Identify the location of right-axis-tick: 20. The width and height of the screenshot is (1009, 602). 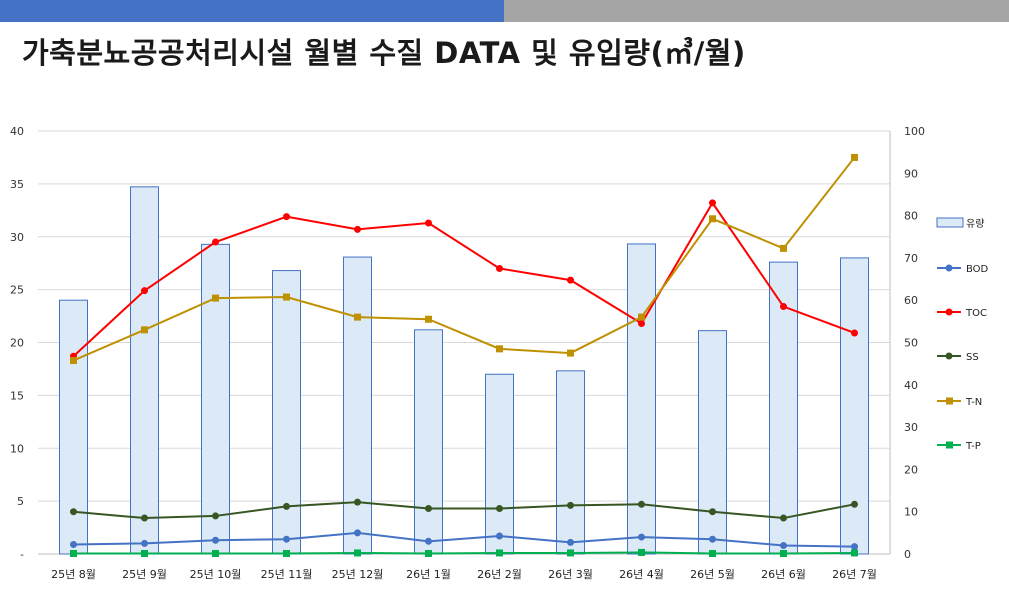
(911, 469).